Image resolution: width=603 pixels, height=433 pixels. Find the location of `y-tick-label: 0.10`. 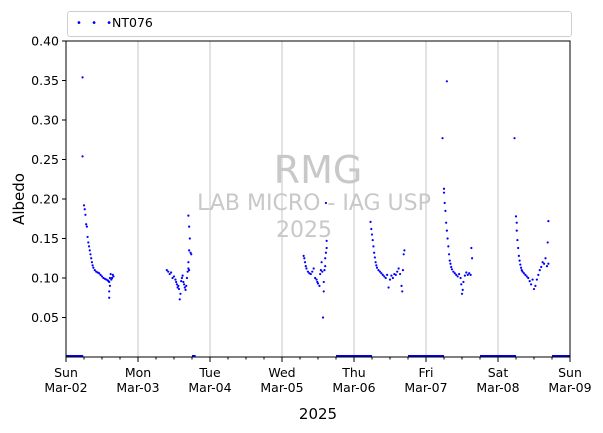

y-tick-label: 0.10 is located at coordinates (45, 278).